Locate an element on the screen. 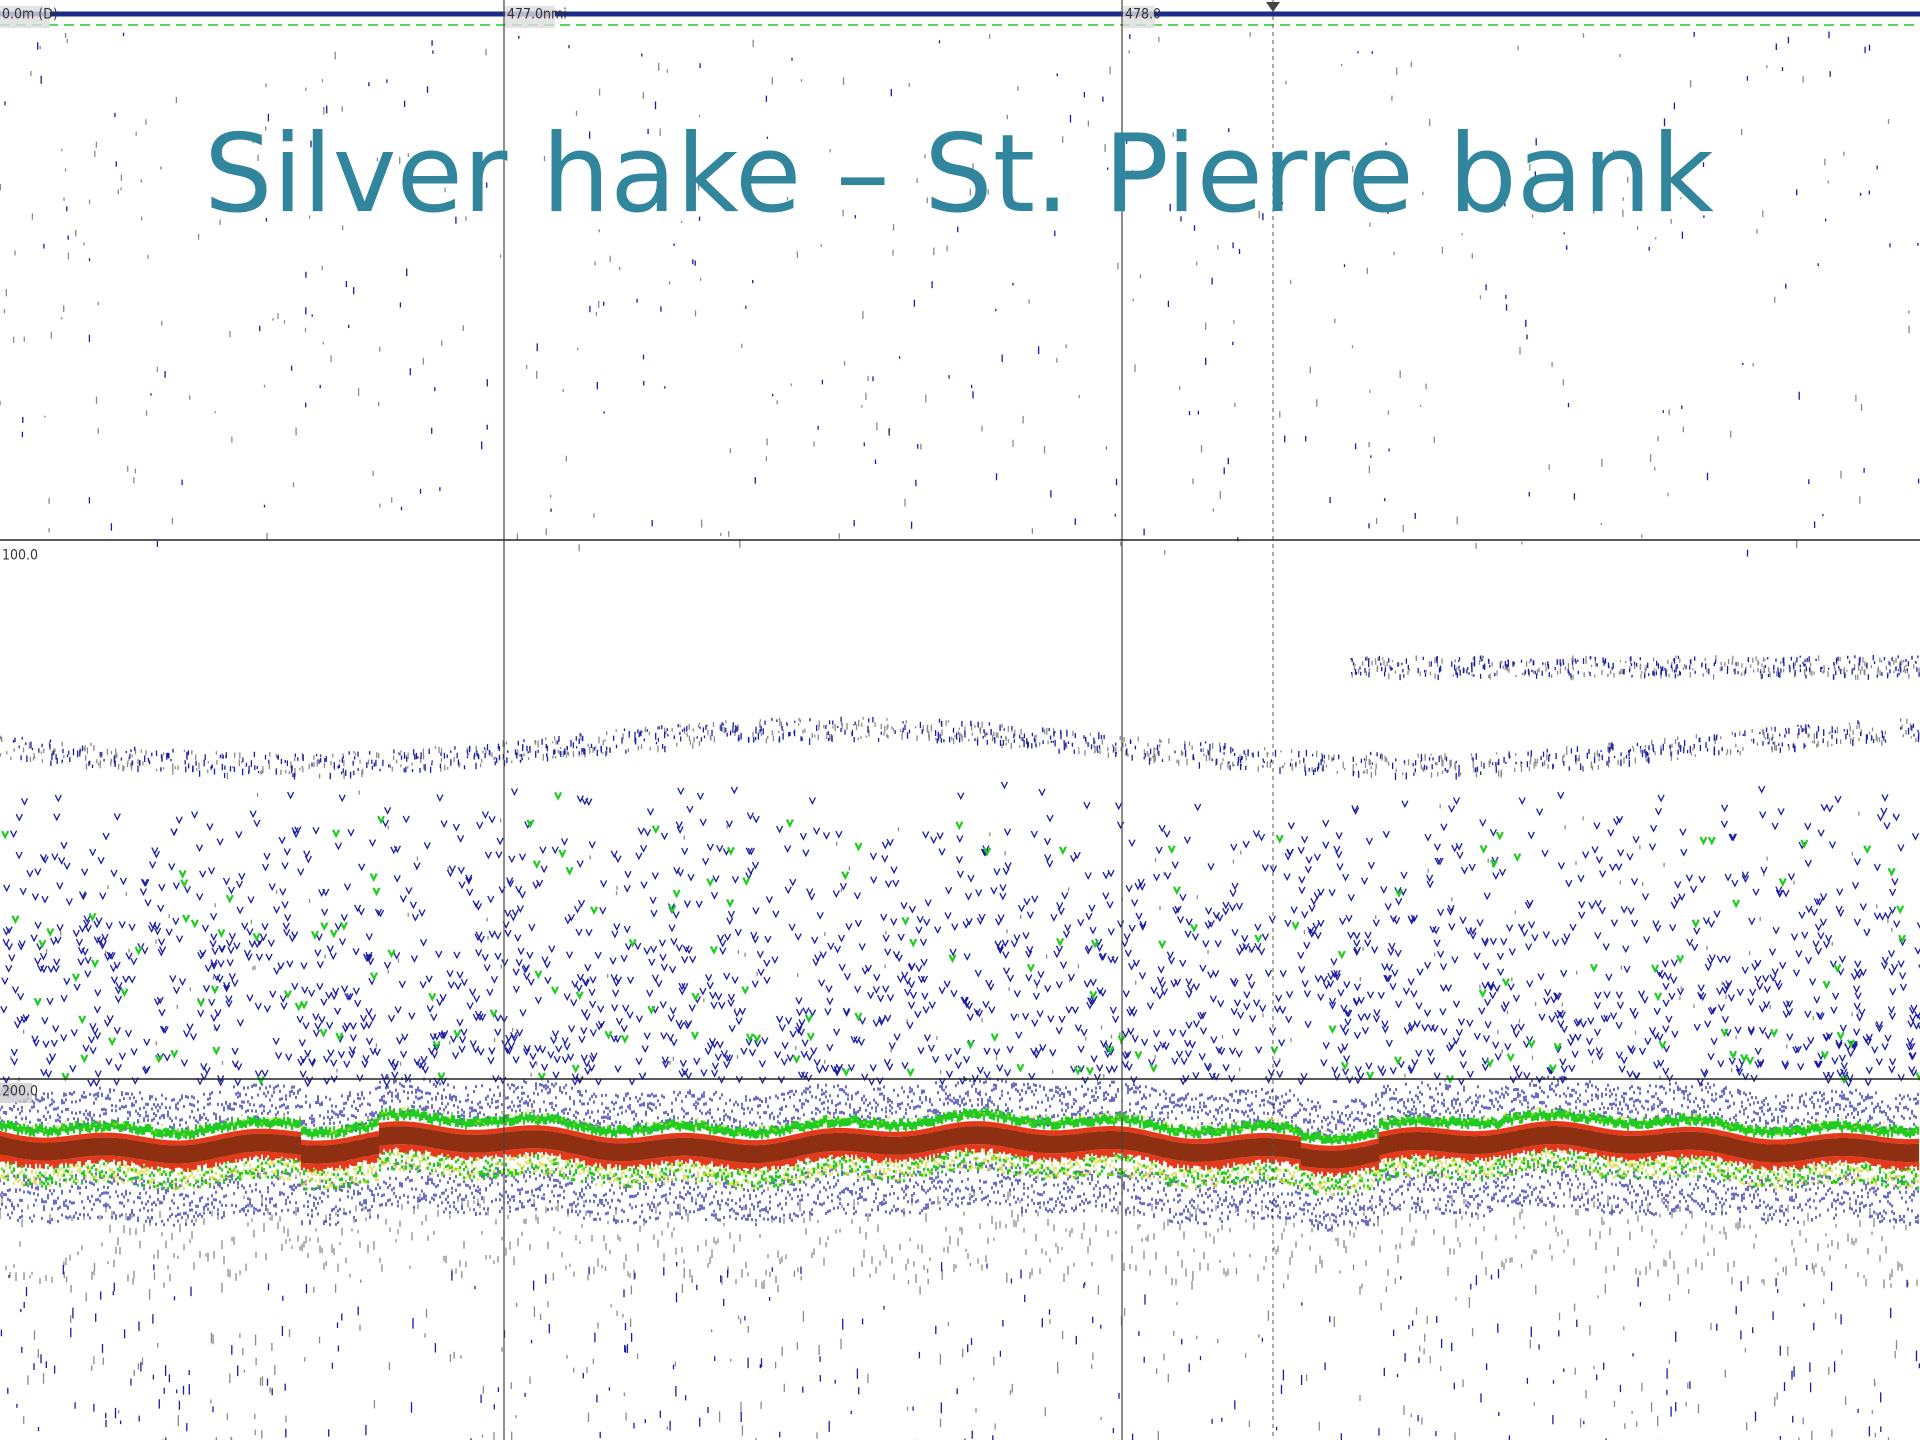 The height and width of the screenshot is (1440, 1920). distance-label: 478.0 is located at coordinates (1143, 15).